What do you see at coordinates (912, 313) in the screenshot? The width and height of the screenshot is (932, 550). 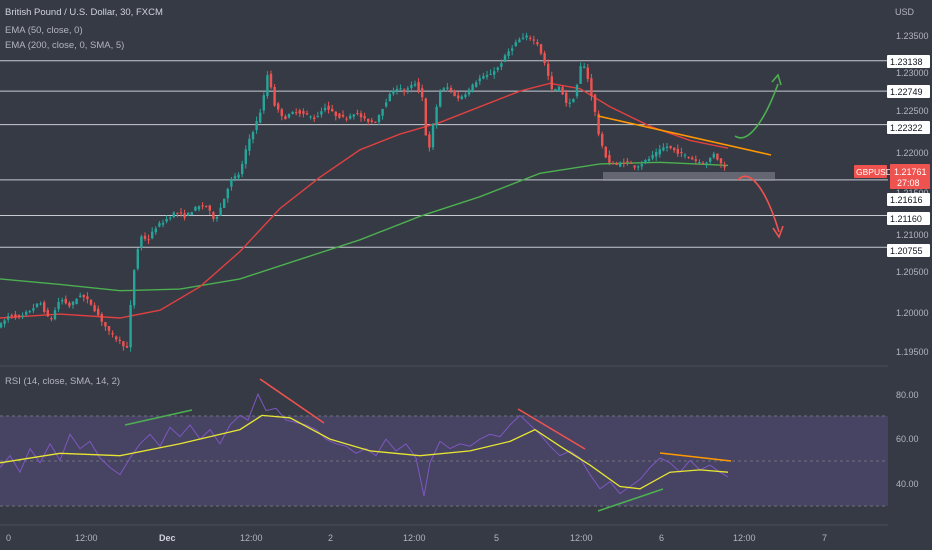 I see `price-tick: 1.20000` at bounding box center [912, 313].